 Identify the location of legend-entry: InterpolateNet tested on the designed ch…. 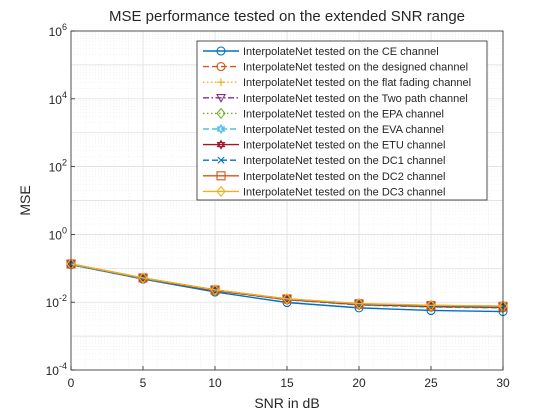
(335, 68).